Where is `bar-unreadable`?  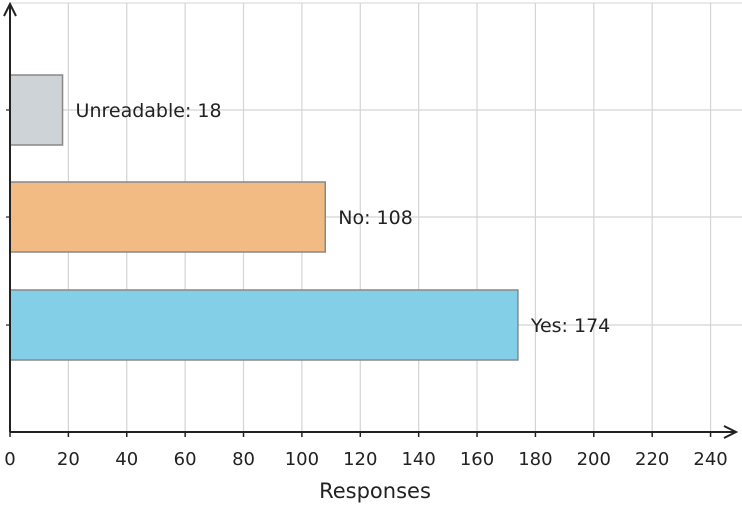 bar-unreadable is located at coordinates (36, 110).